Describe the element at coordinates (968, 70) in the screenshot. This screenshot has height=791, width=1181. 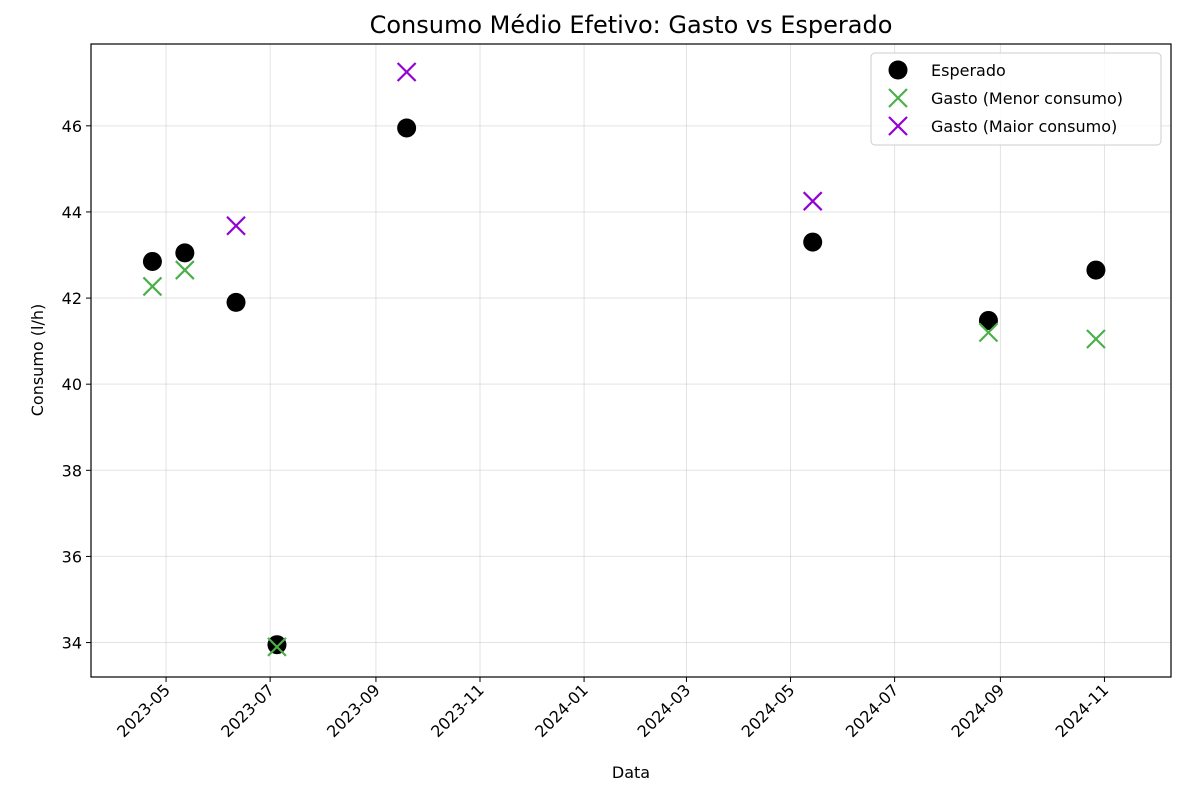
I see `legend-label: Esperado` at that location.